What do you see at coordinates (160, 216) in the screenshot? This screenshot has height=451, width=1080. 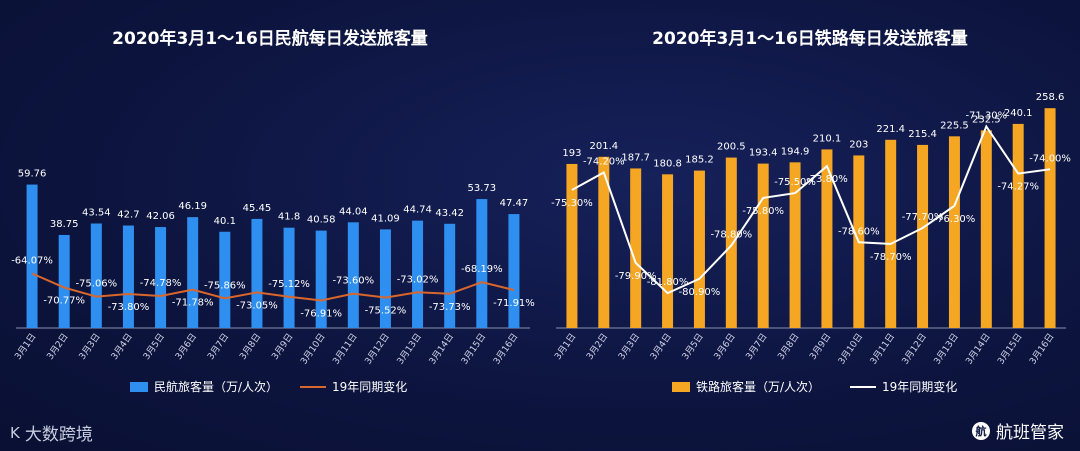 I see `aviation-bar-label: 42.06` at bounding box center [160, 216].